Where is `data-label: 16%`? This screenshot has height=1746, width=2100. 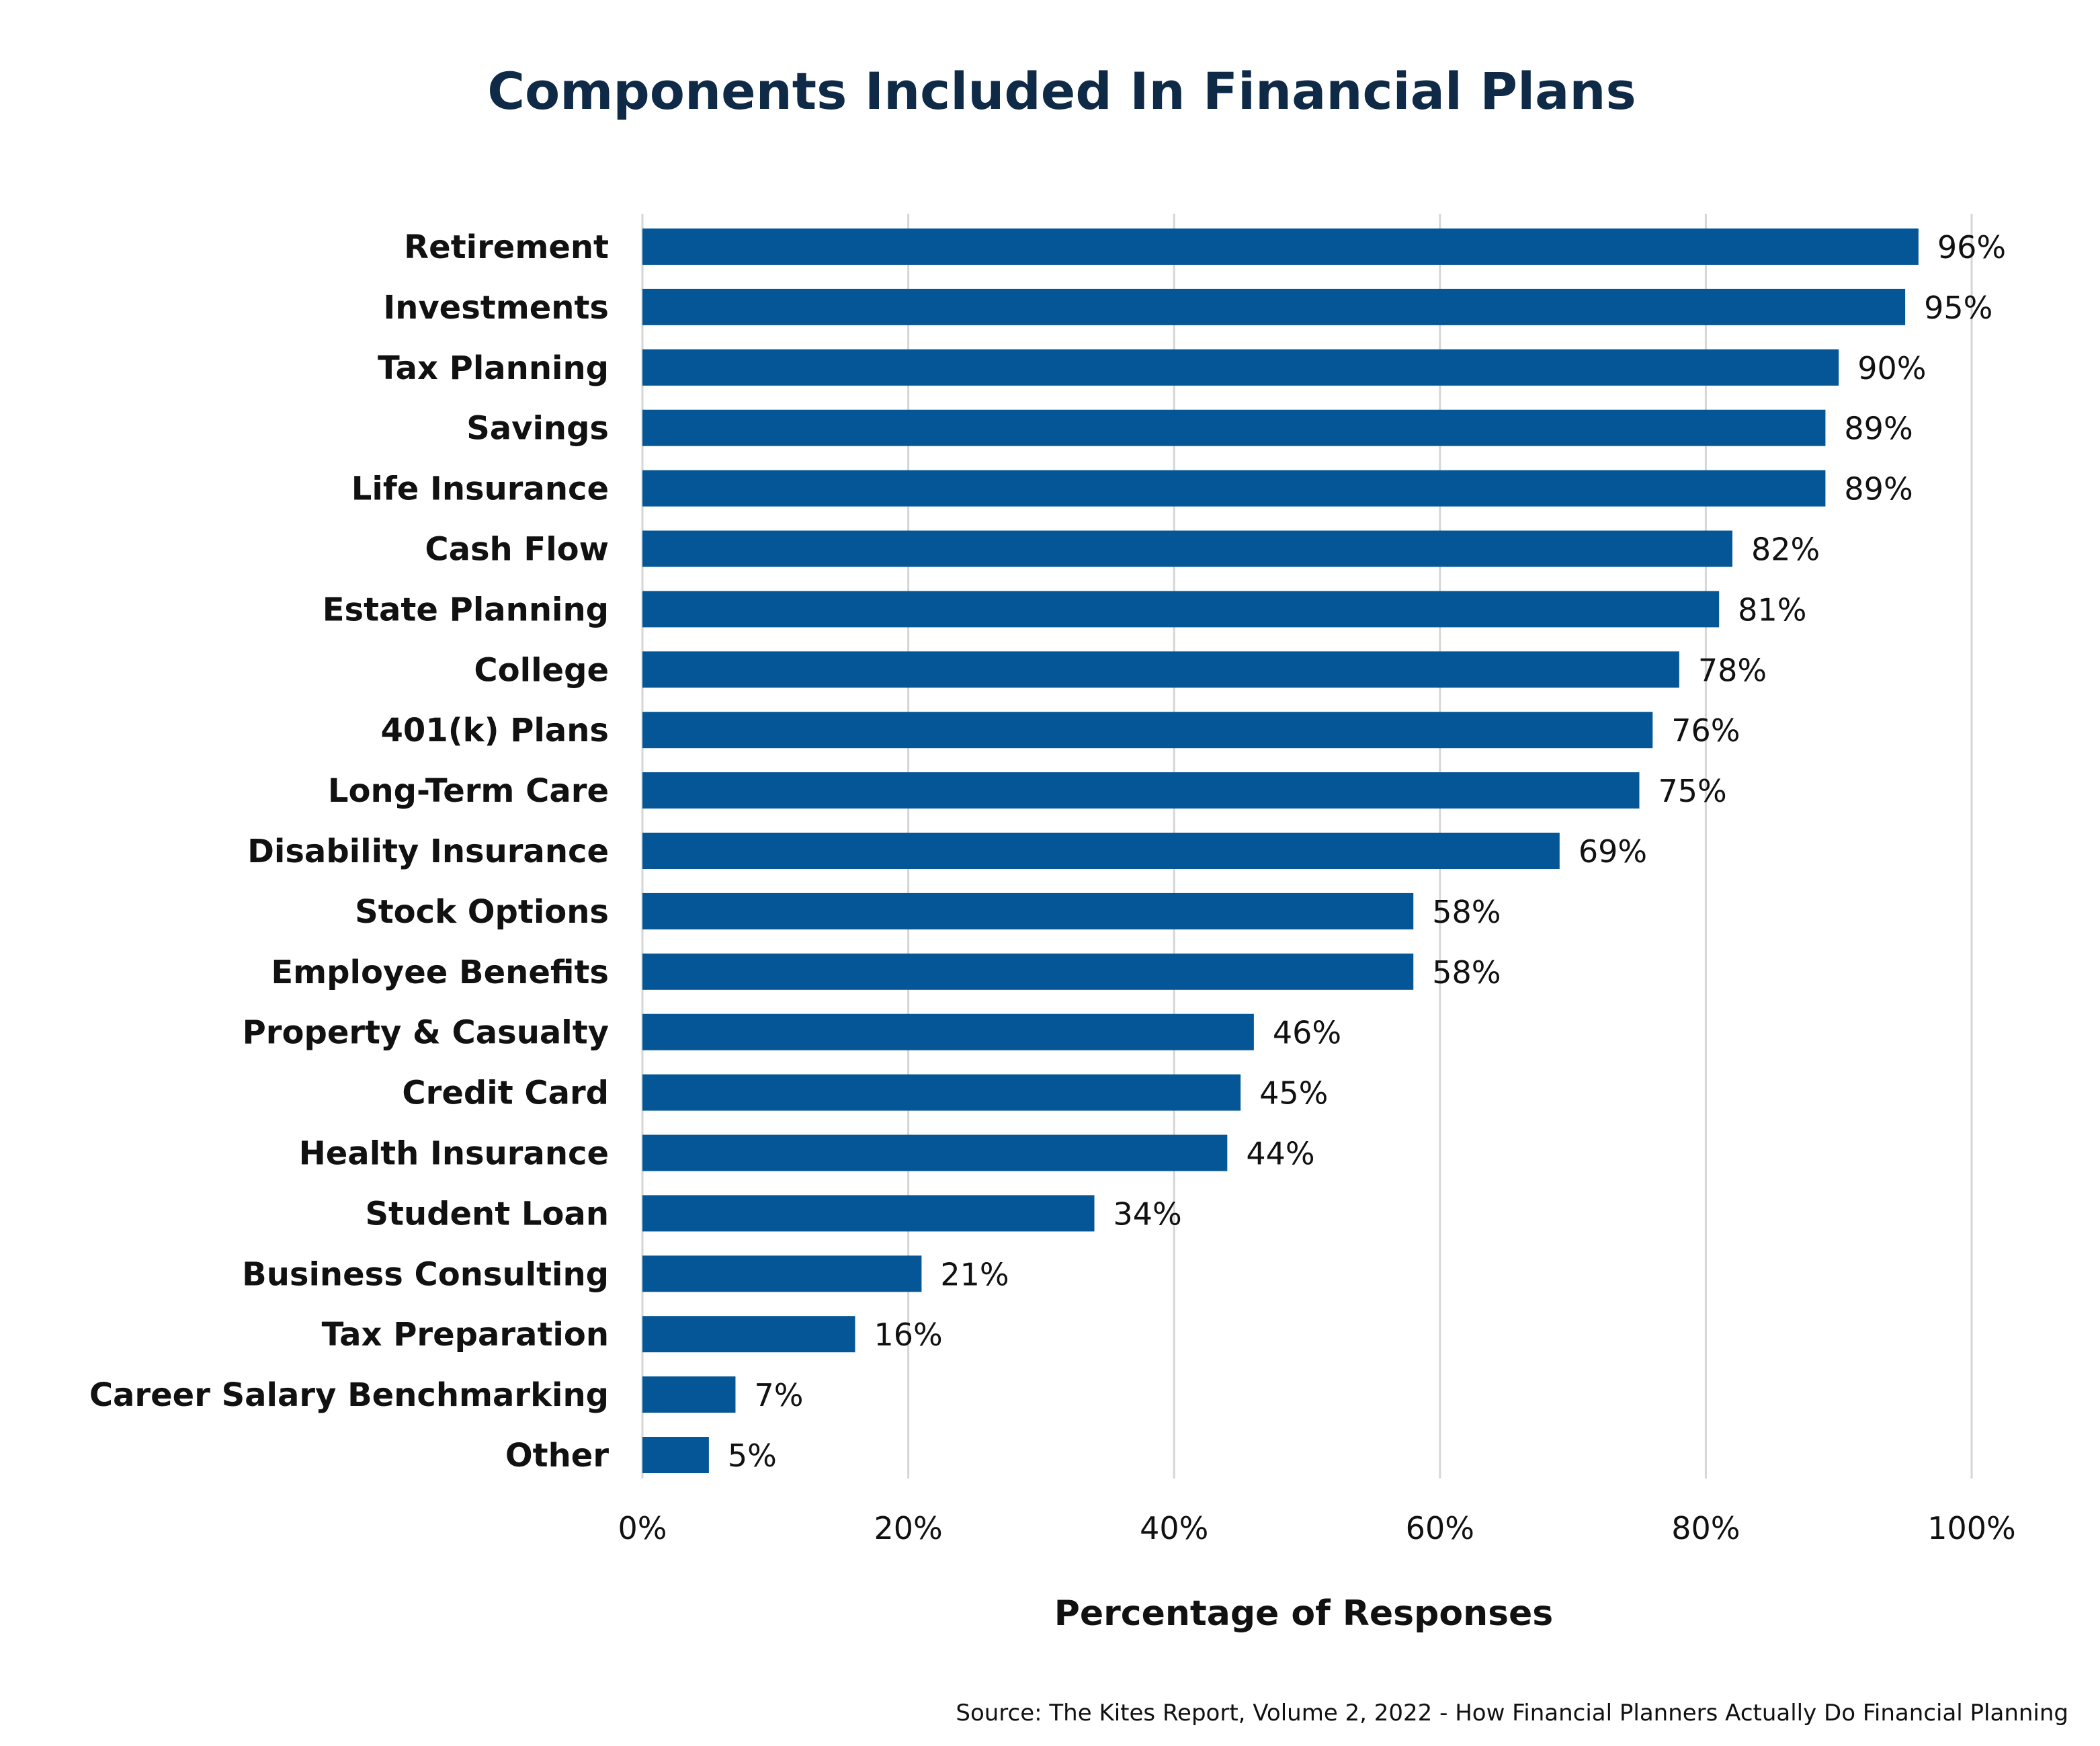 data-label: 16% is located at coordinates (908, 1335).